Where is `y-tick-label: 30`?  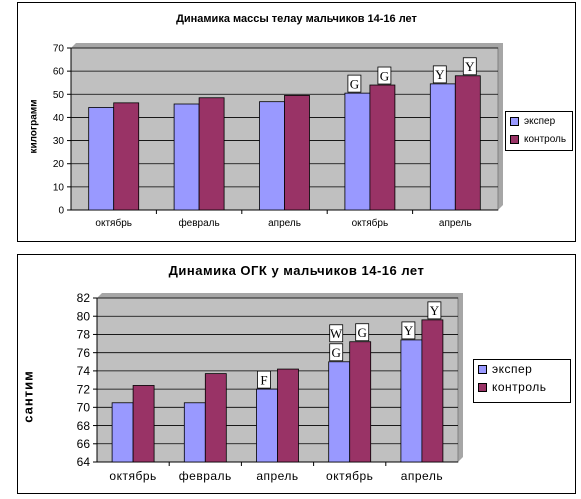 y-tick-label: 30 is located at coordinates (59, 141).